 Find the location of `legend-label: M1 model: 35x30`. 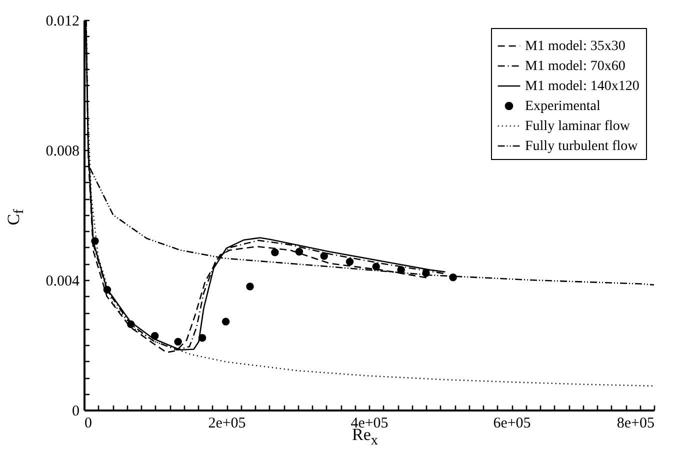

legend-label: M1 model: 35x30 is located at coordinates (575, 46).